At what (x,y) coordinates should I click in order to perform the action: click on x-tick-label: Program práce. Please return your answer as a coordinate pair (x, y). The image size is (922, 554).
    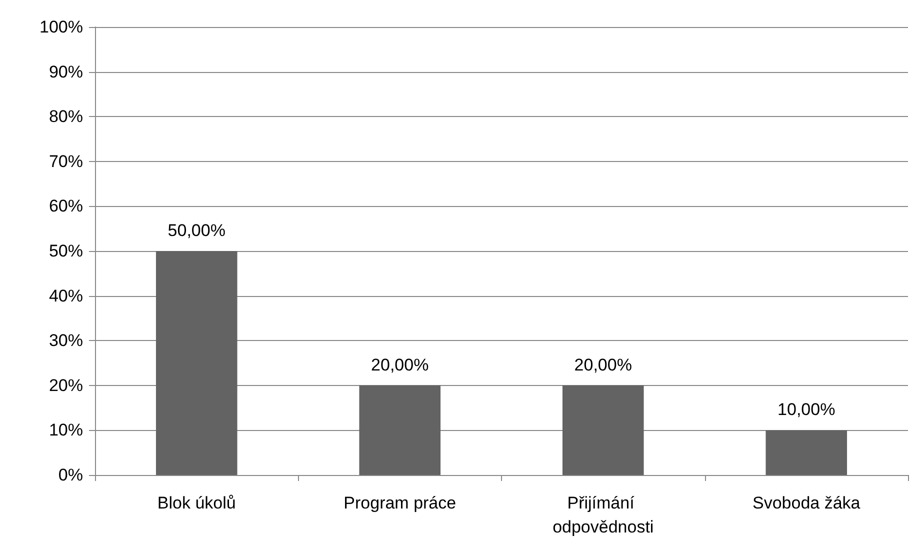
    Looking at the image, I should click on (400, 503).